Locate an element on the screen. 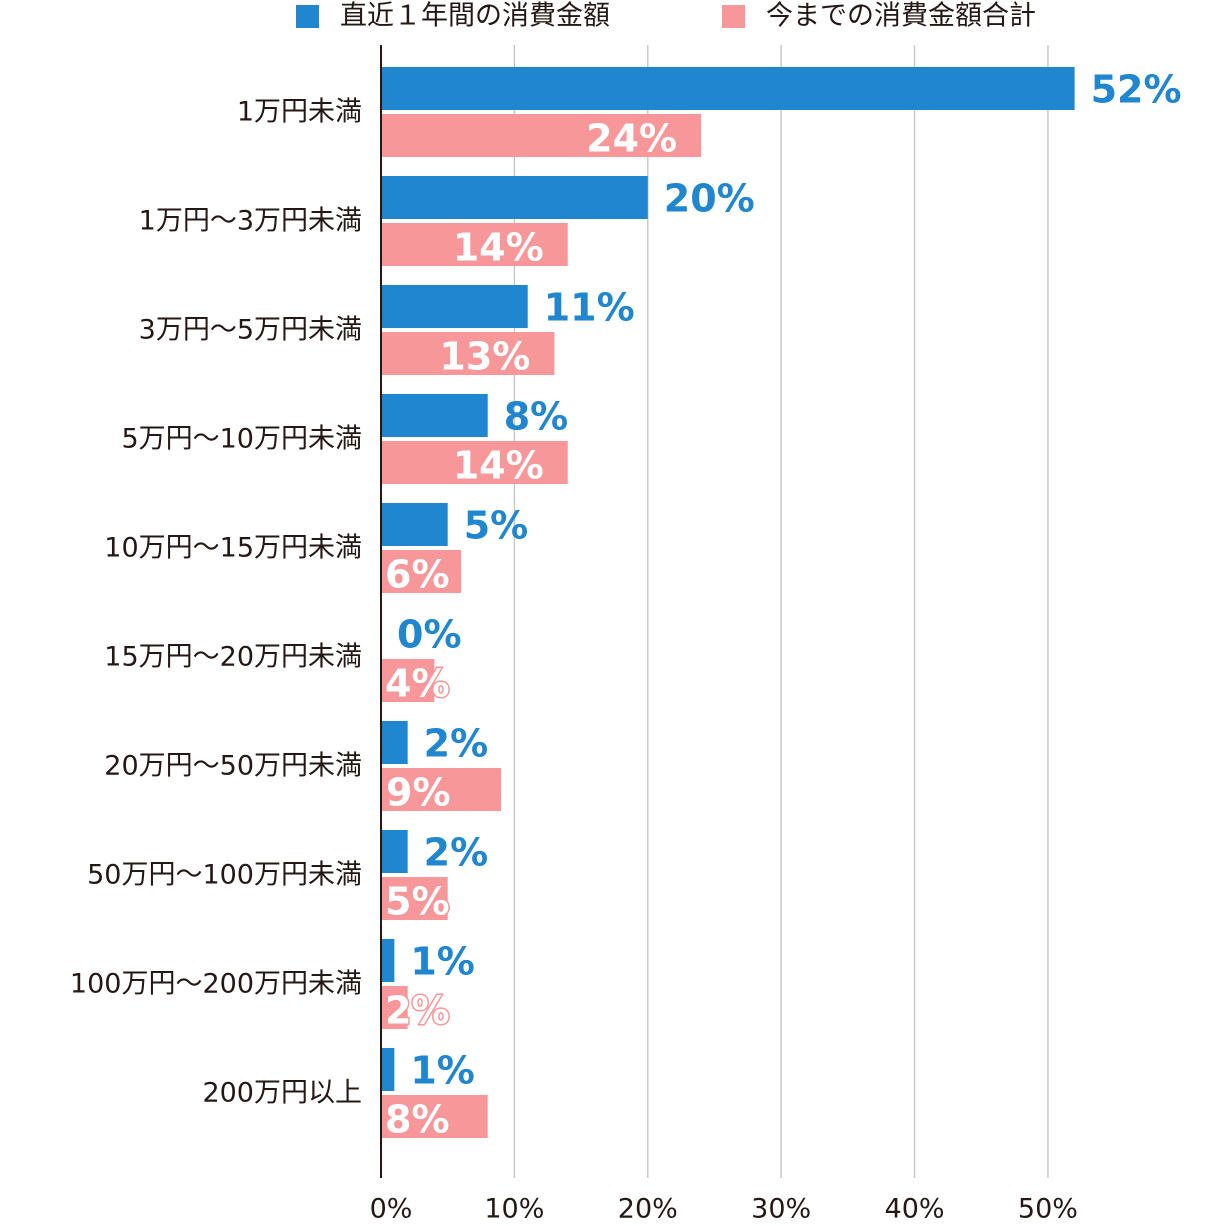 This screenshot has height=1226, width=1216. x-tick-label: 20% is located at coordinates (648, 1209).